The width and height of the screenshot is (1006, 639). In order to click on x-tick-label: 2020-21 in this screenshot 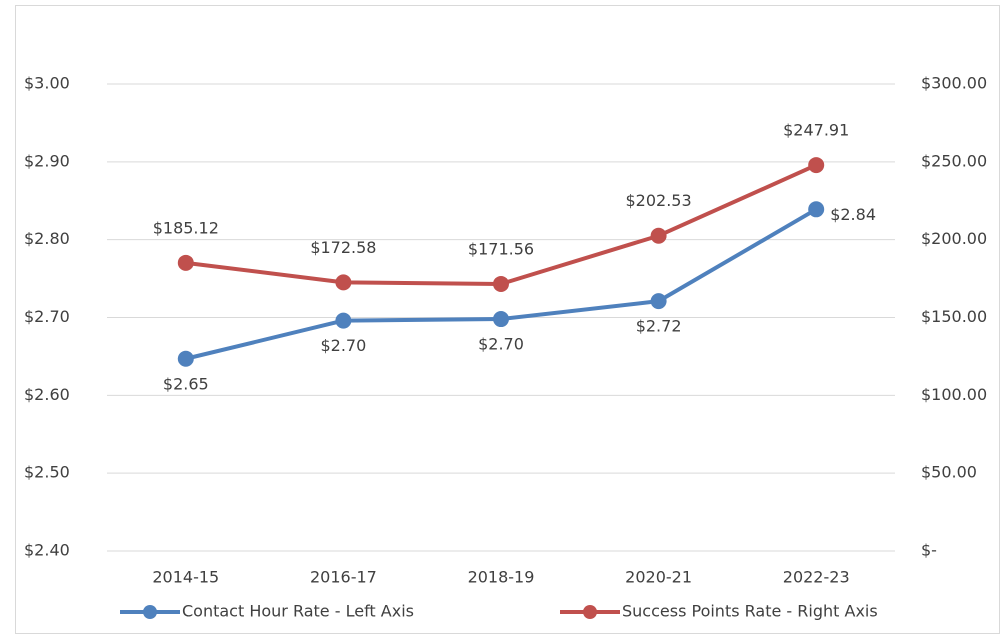, I will do `click(658, 577)`.